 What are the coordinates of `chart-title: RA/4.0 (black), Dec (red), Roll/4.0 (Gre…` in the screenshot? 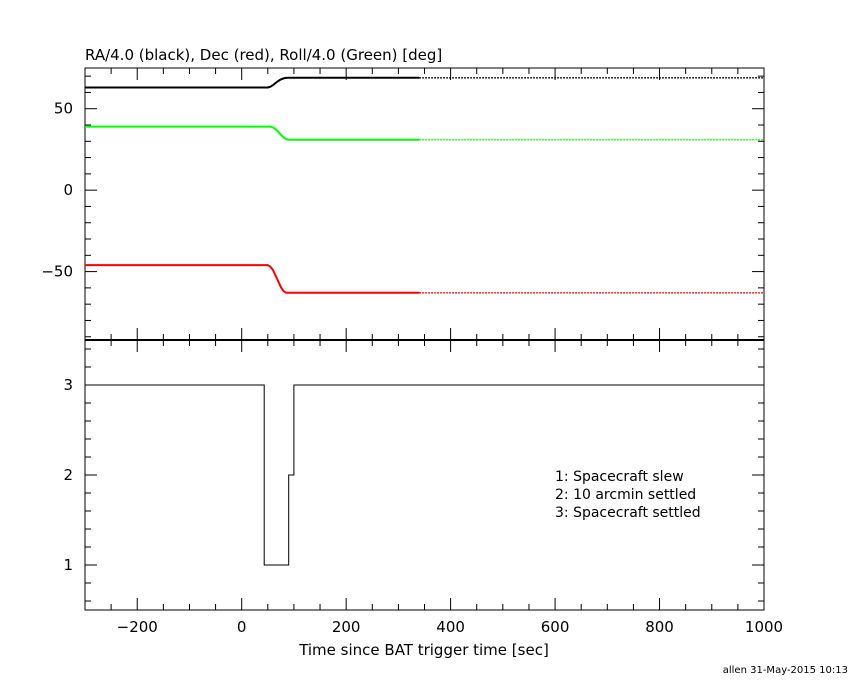 It's located at (263, 55).